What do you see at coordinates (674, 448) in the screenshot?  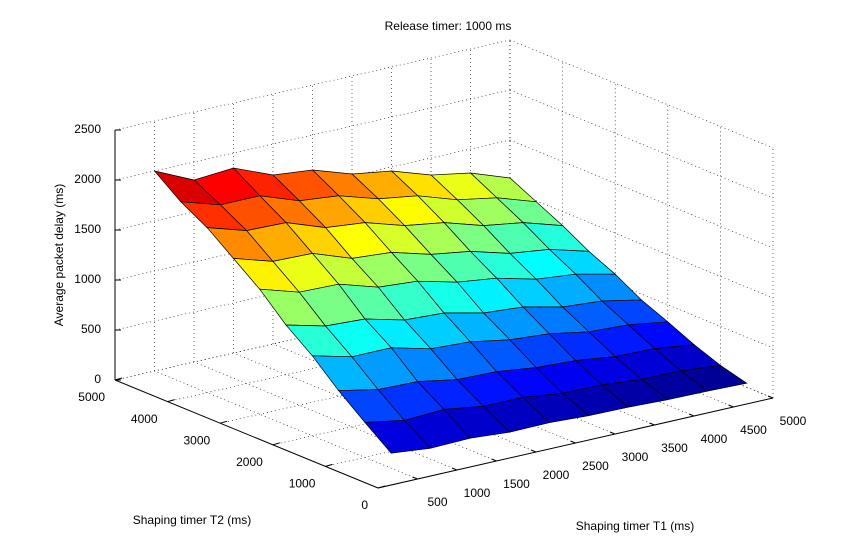 I see `x-tick-label: 3500` at bounding box center [674, 448].